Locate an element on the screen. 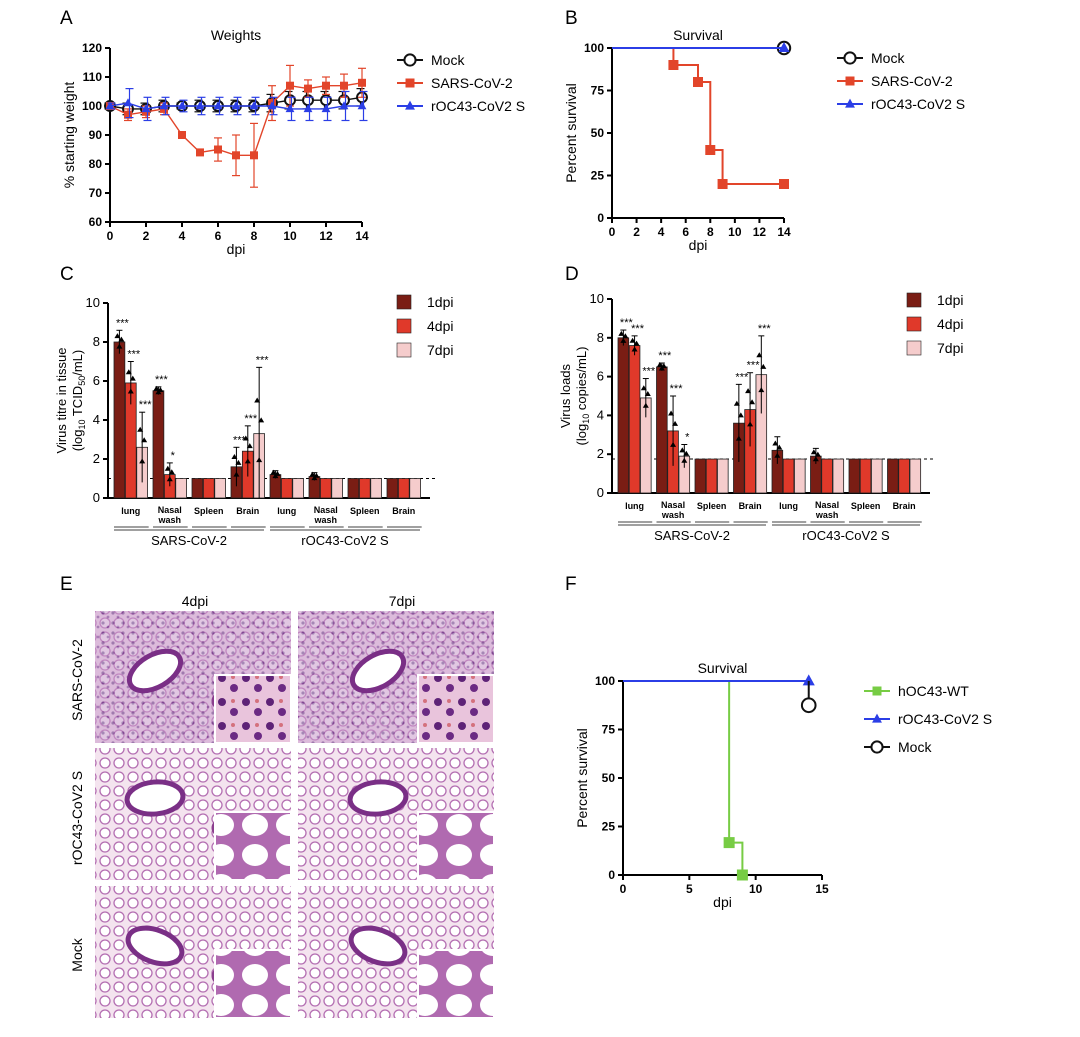 The image size is (1080, 1037). histology-col-label-4dpi: 4dpi is located at coordinates (195, 601).